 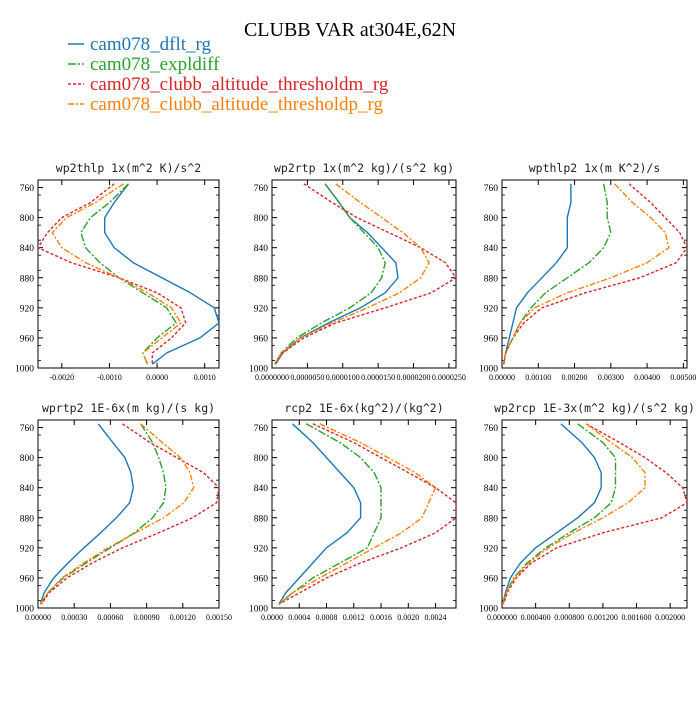 What do you see at coordinates (603, 617) in the screenshot?
I see `x-tick-label: 0.001200` at bounding box center [603, 617].